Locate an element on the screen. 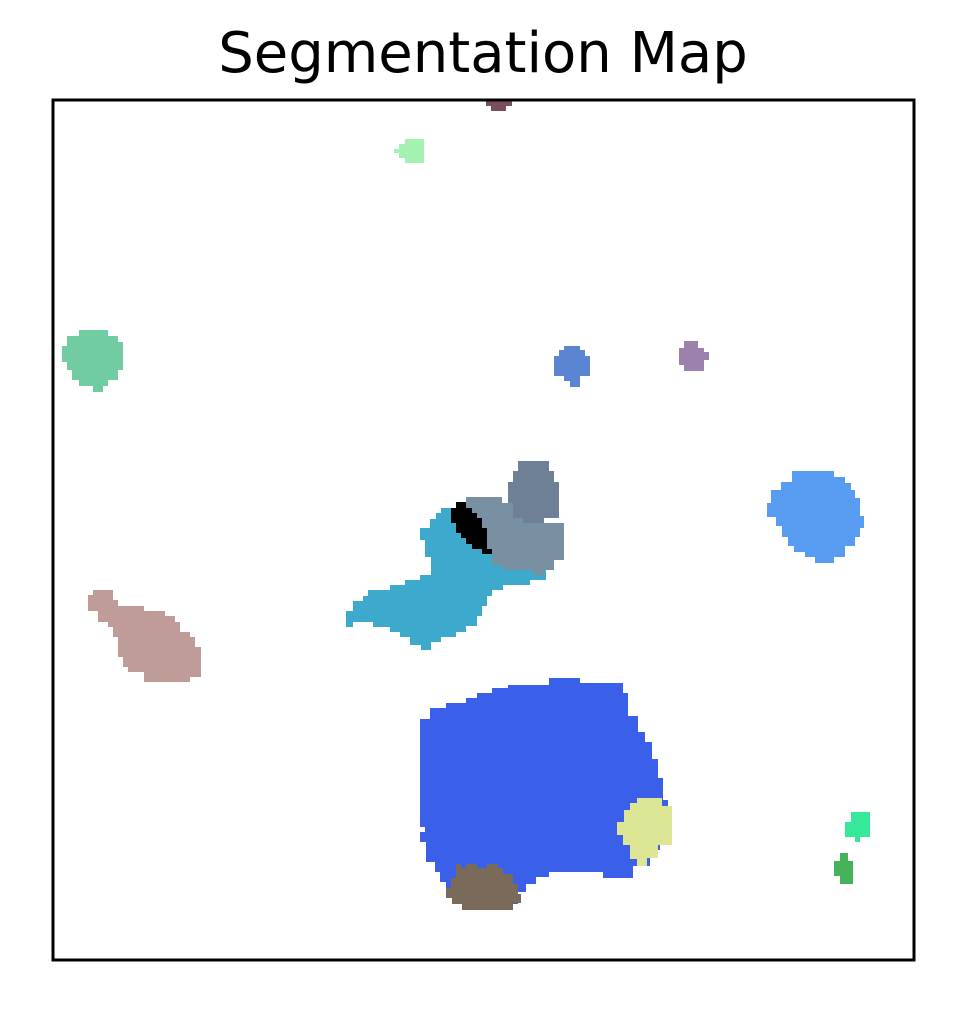 Image resolution: width=966 pixels, height=1012 pixels. segment-light-green is located at coordinates (409, 151).